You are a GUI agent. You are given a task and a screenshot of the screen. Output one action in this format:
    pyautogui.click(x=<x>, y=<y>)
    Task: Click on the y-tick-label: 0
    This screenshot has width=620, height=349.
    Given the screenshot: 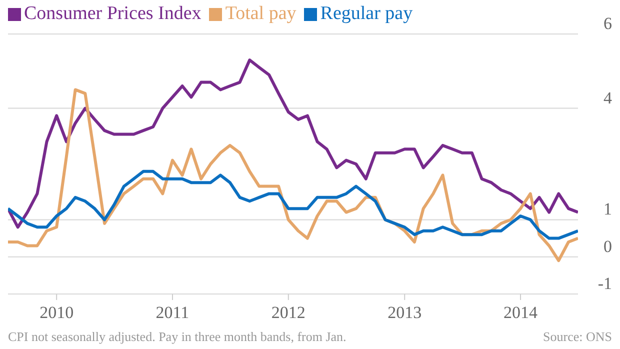 What is the action you would take?
    pyautogui.click(x=608, y=246)
    